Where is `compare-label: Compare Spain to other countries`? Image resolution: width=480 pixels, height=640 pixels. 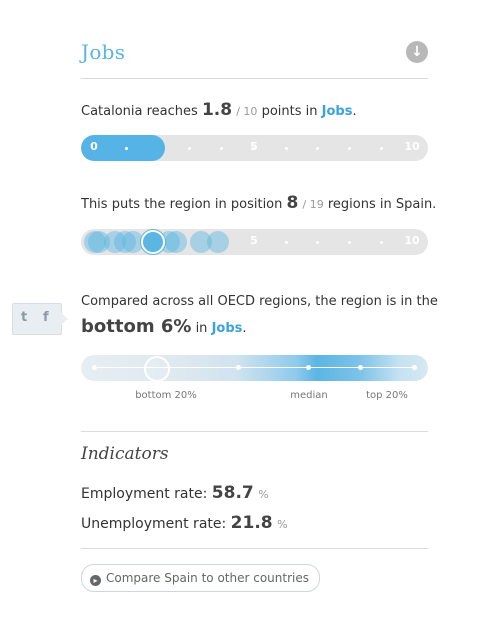
compare-label: Compare Spain to other countries is located at coordinates (207, 578).